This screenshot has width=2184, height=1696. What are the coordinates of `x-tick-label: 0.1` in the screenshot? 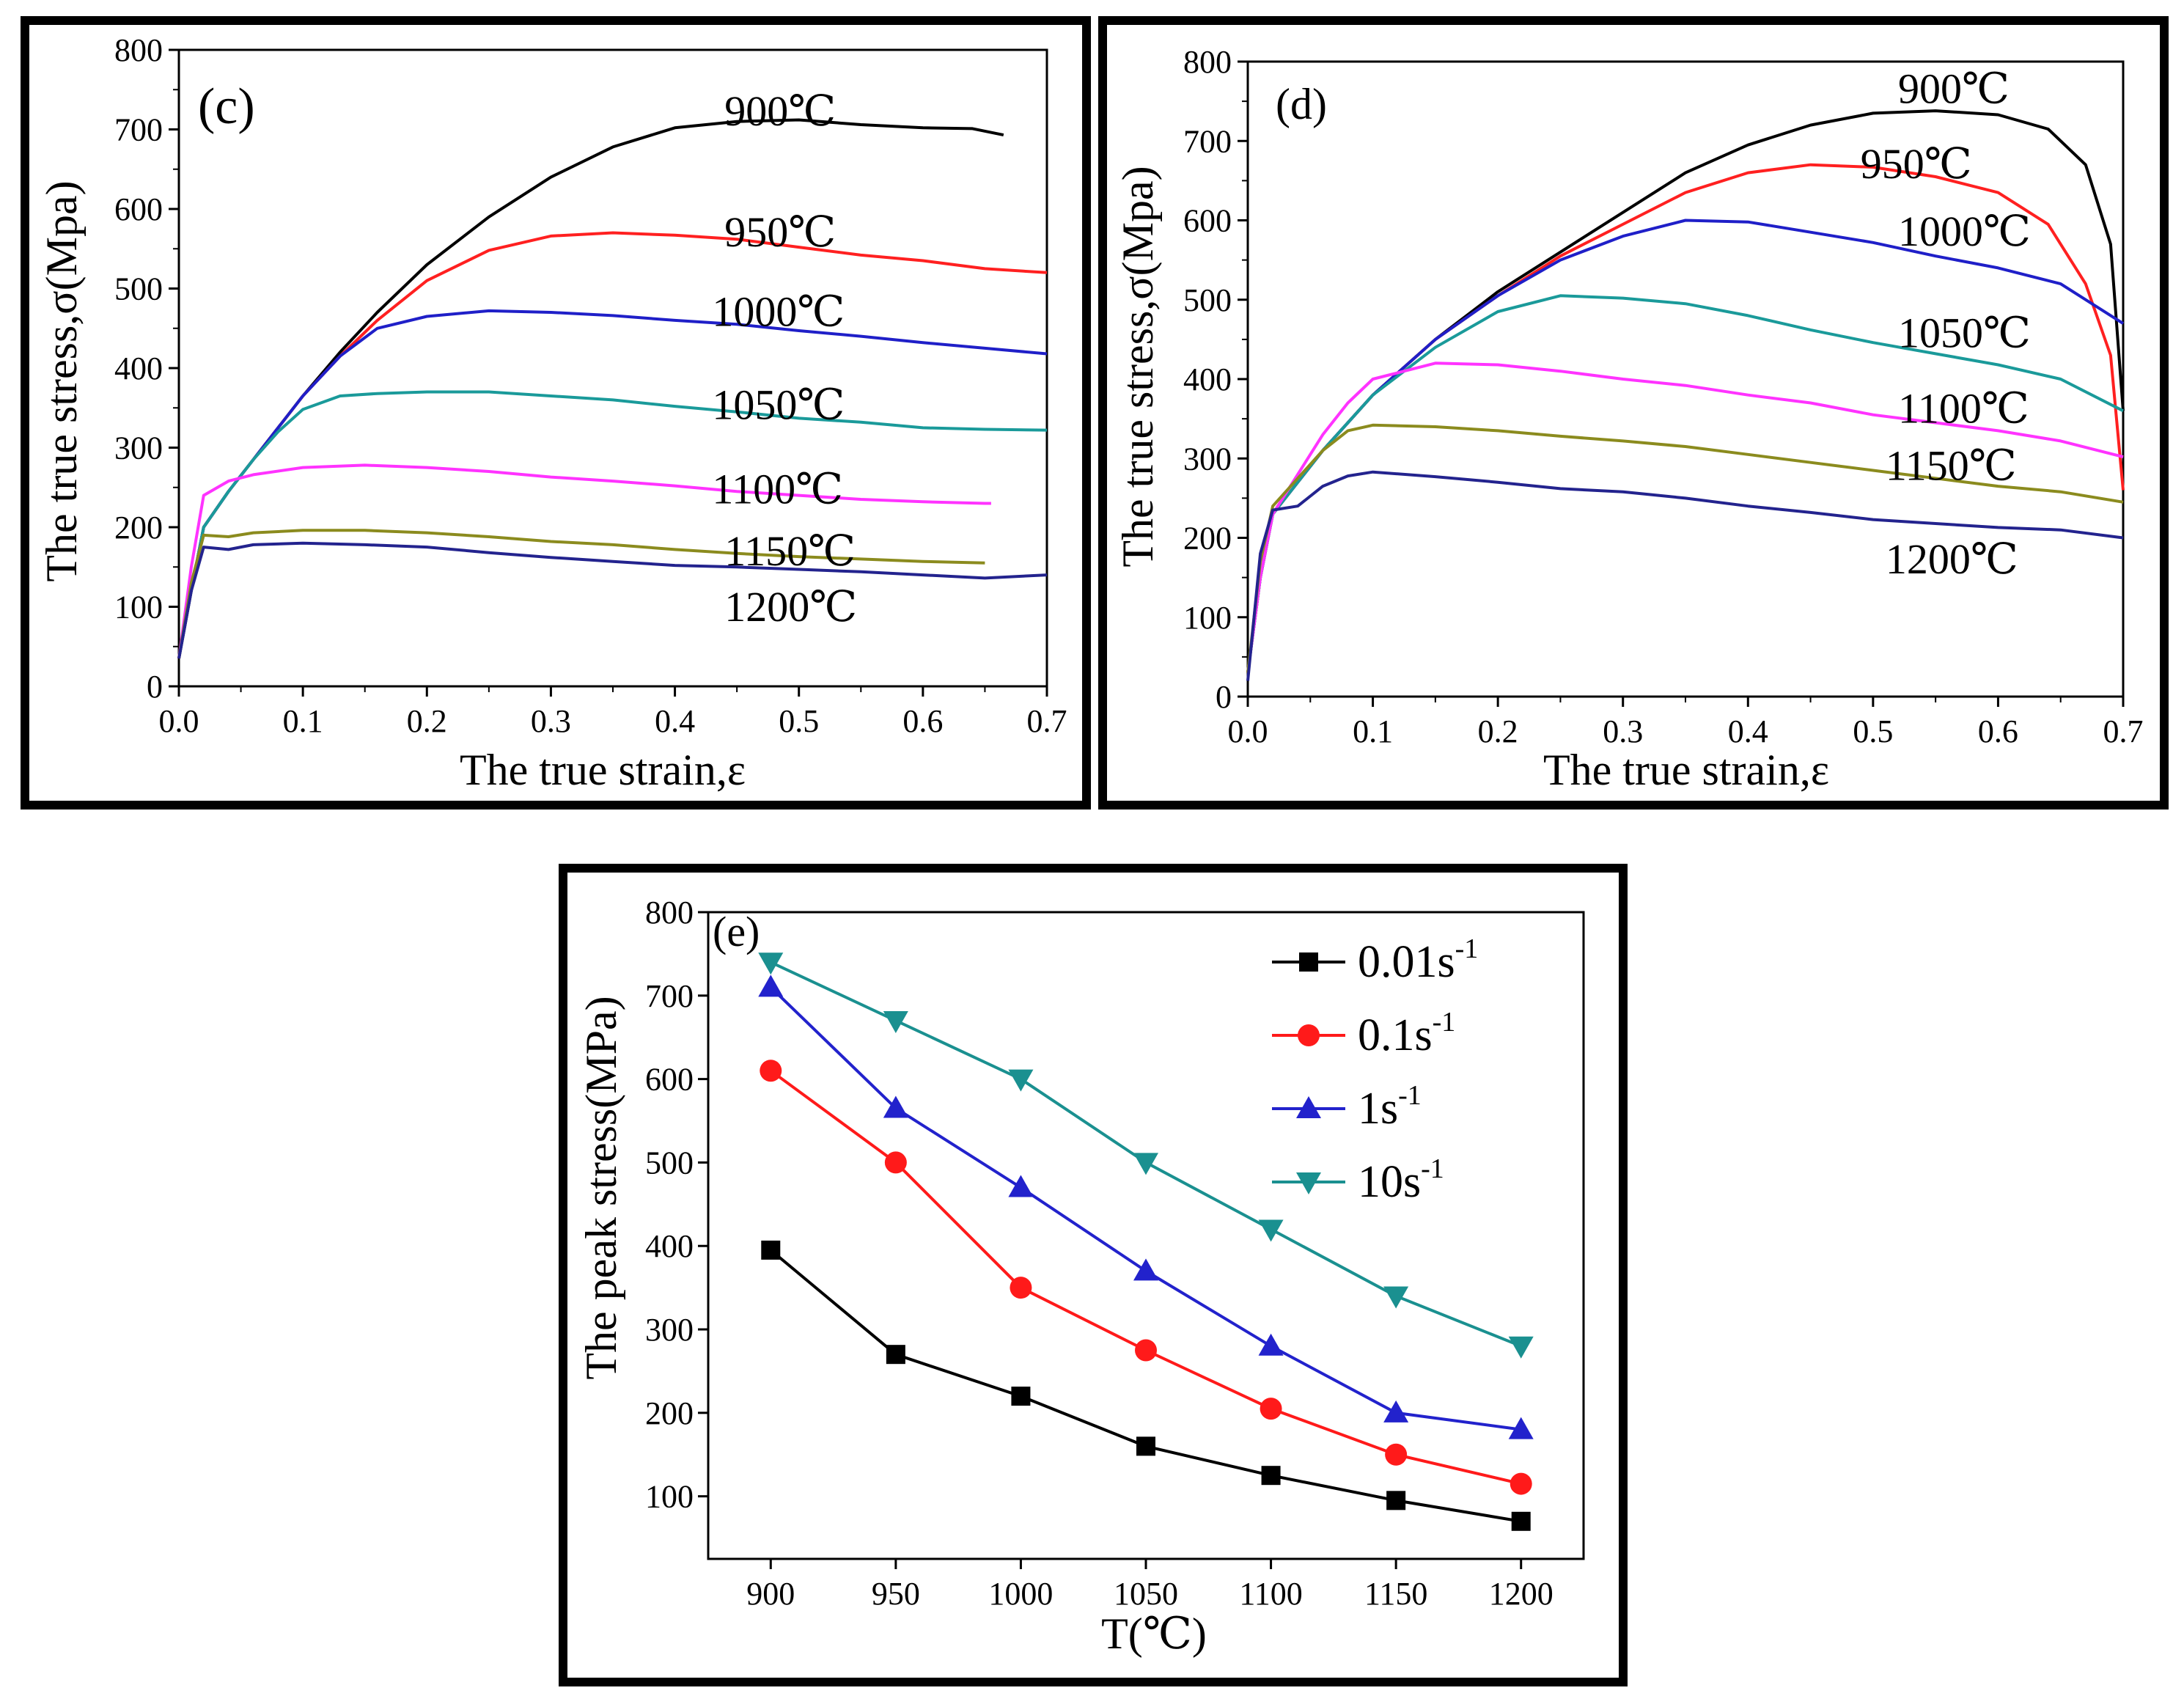 It's located at (303, 721).